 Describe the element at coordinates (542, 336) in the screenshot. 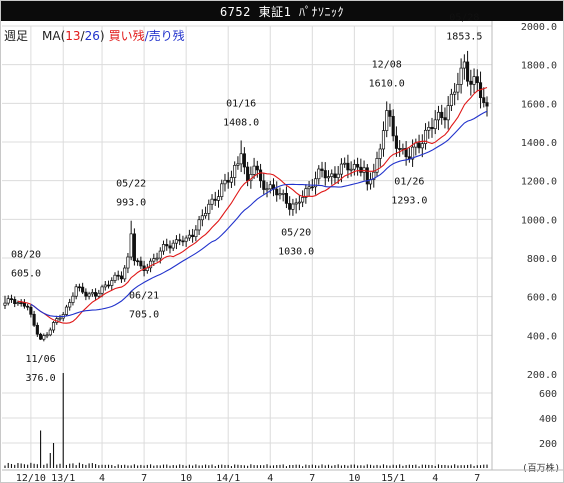

I see `price-tick-label: 400.0` at that location.